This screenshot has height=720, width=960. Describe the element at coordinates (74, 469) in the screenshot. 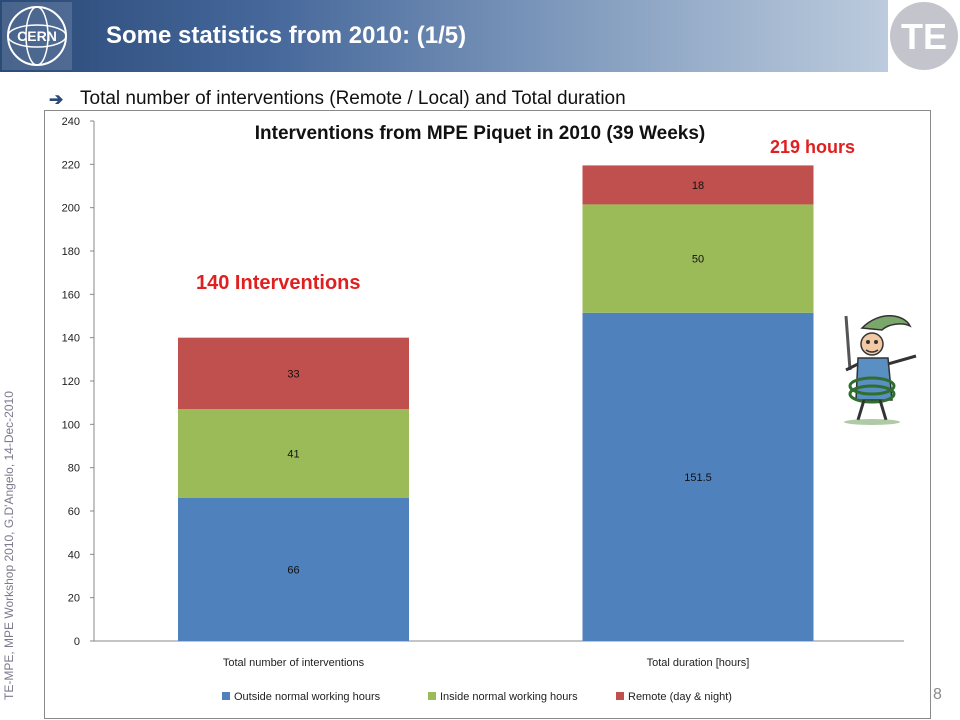

I see `y-tick-label: 80` at that location.